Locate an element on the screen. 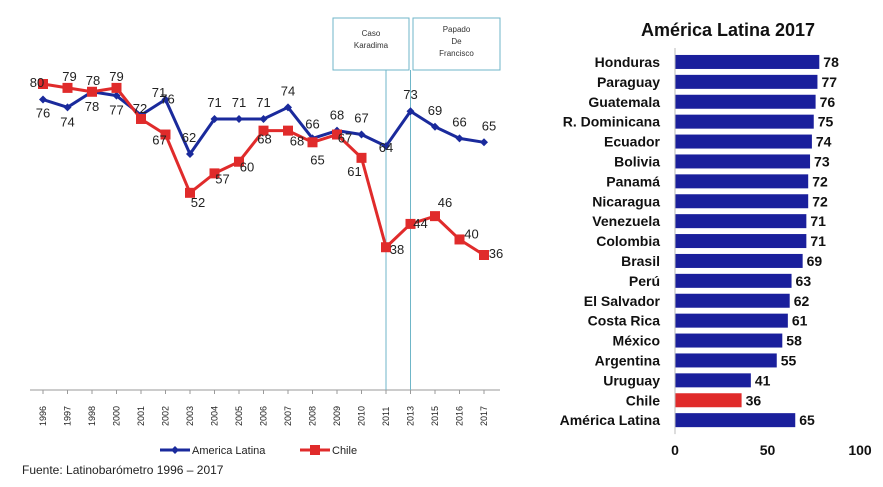  category-label: R. Dominicana is located at coordinates (611, 122).